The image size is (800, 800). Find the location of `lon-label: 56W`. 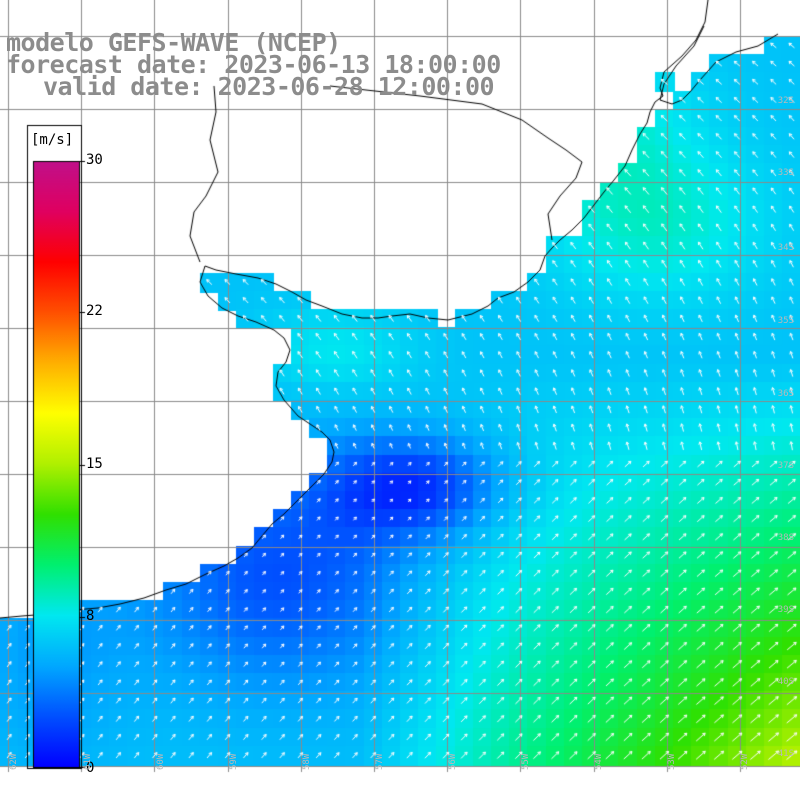

lon-label: 56W is located at coordinates (453, 761).